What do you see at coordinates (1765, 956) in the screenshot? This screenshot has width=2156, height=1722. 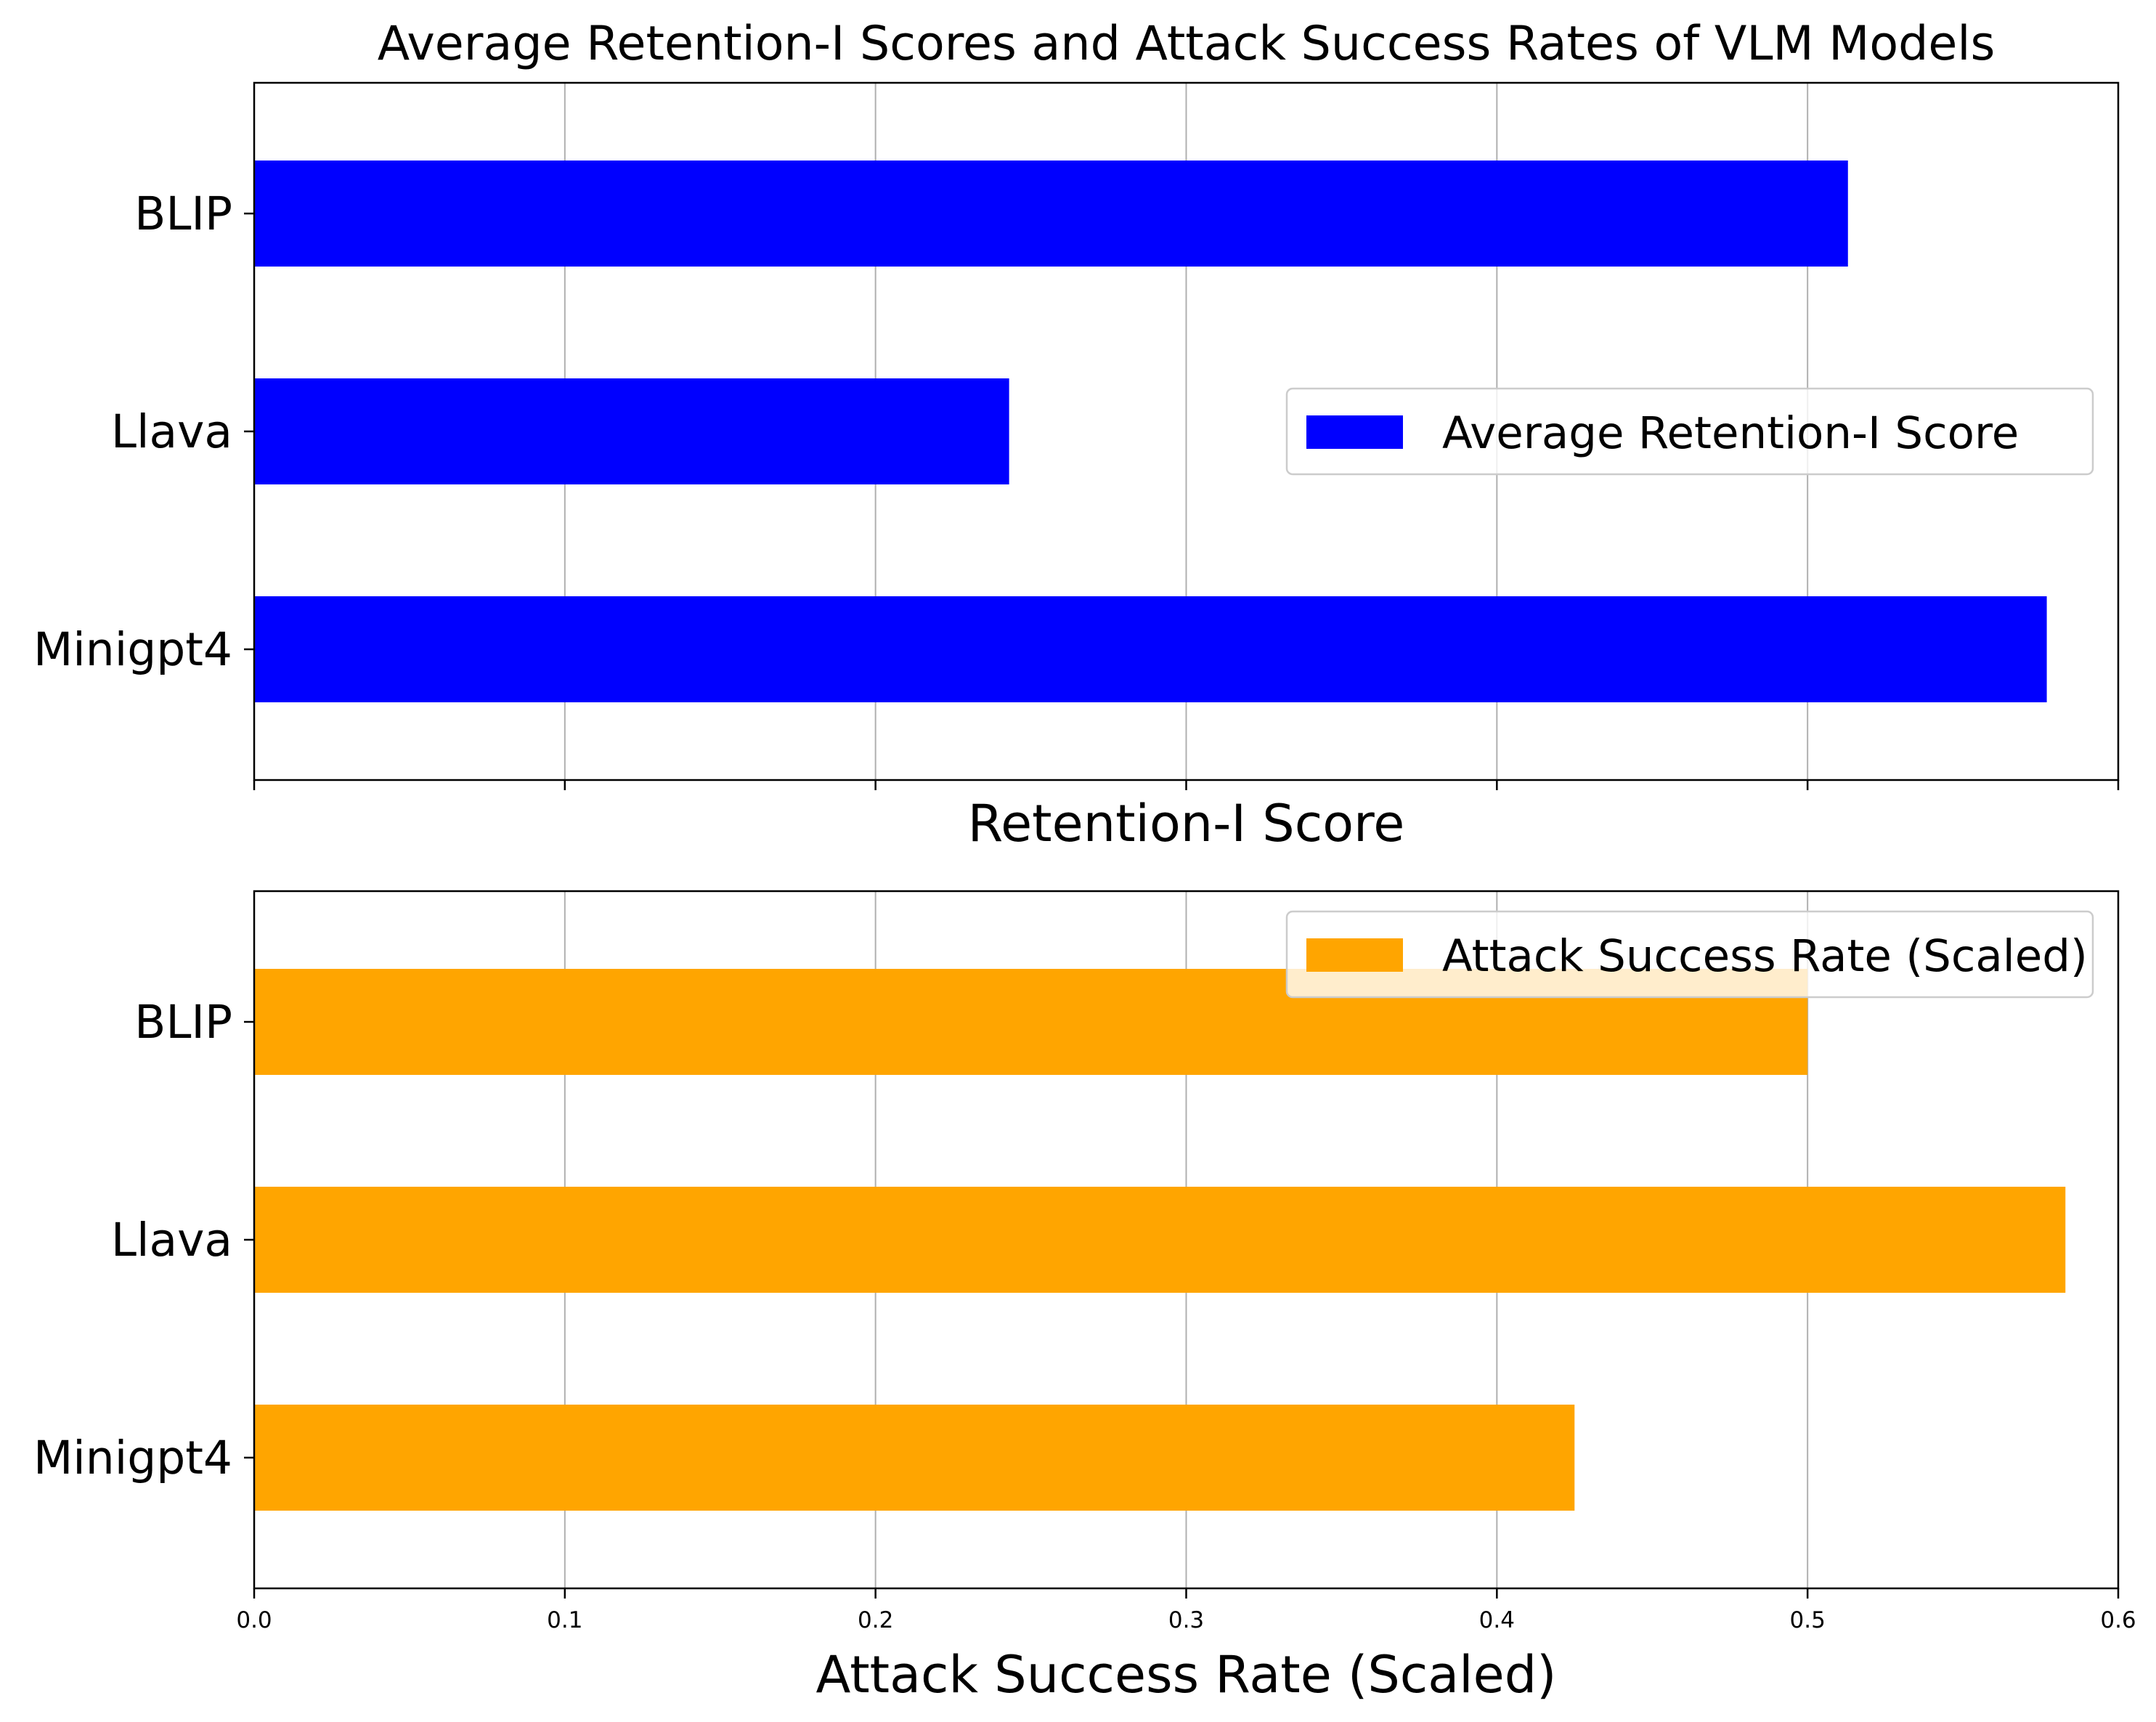 I see `legend-label: Attack Success Rate (Scaled)` at bounding box center [1765, 956].